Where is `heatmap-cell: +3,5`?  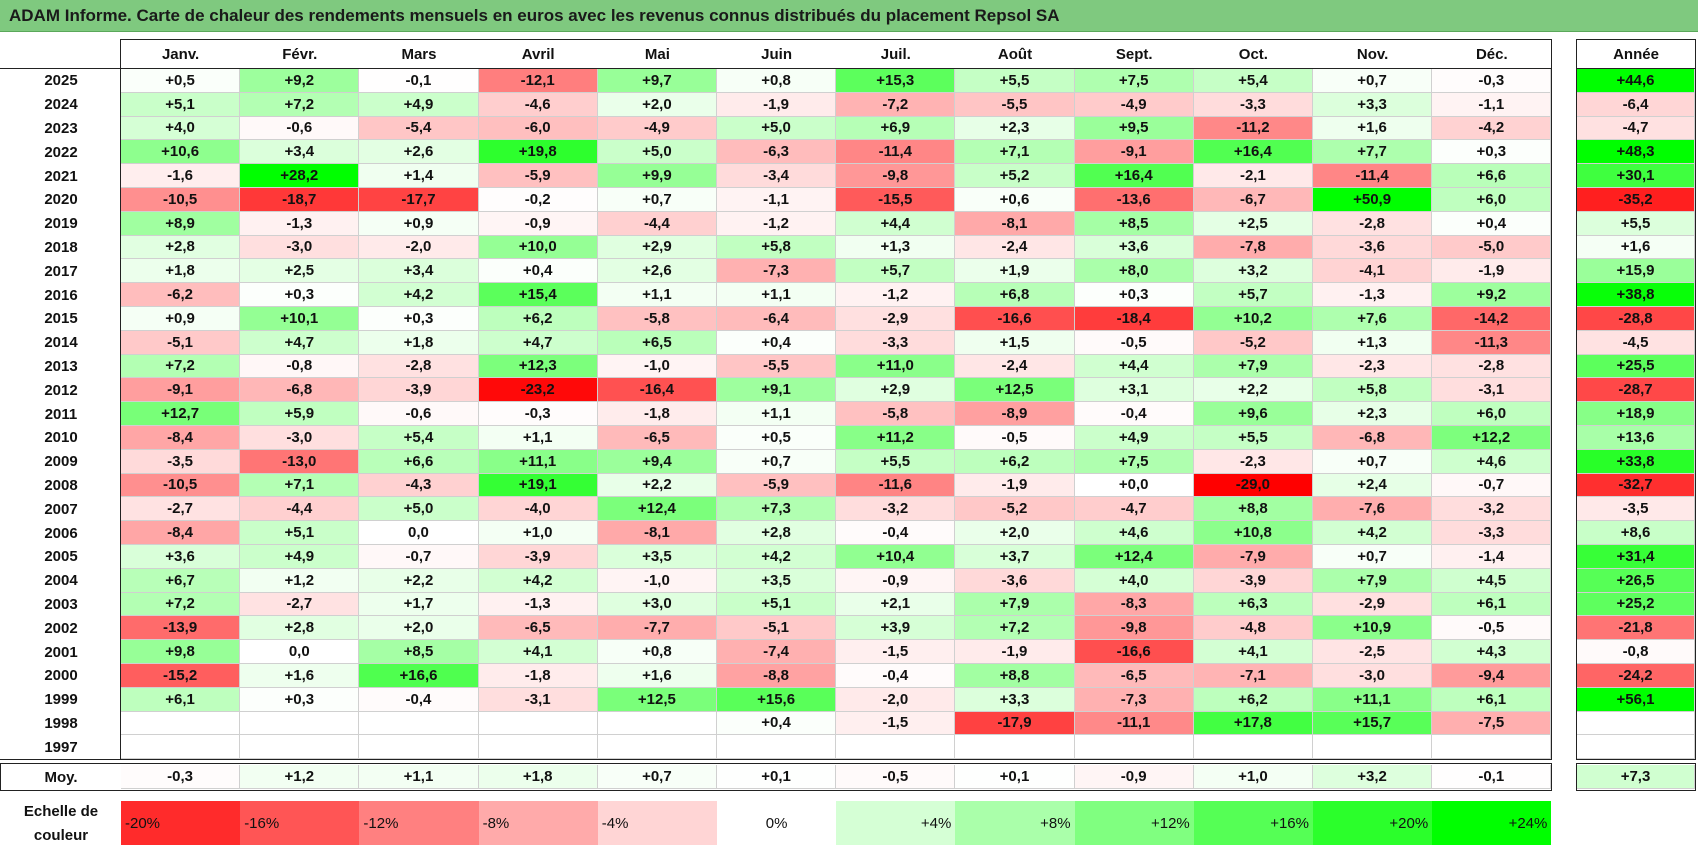 heatmap-cell: +3,5 is located at coordinates (657, 557).